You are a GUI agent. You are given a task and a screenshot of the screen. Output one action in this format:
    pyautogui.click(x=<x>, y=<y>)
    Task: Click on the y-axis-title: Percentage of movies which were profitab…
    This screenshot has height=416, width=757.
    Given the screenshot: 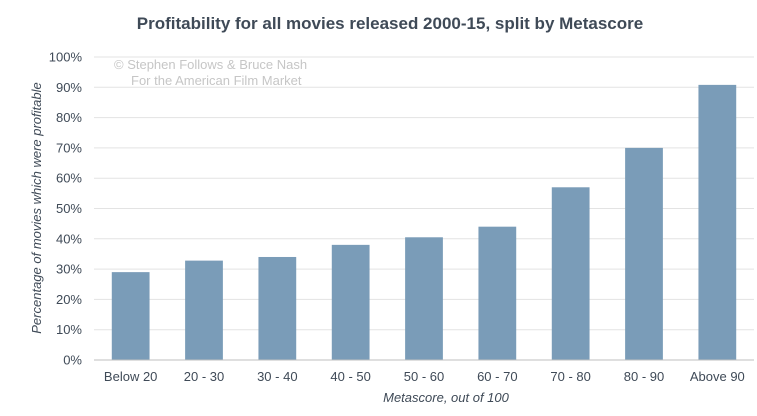 What is the action you would take?
    pyautogui.click(x=36, y=207)
    